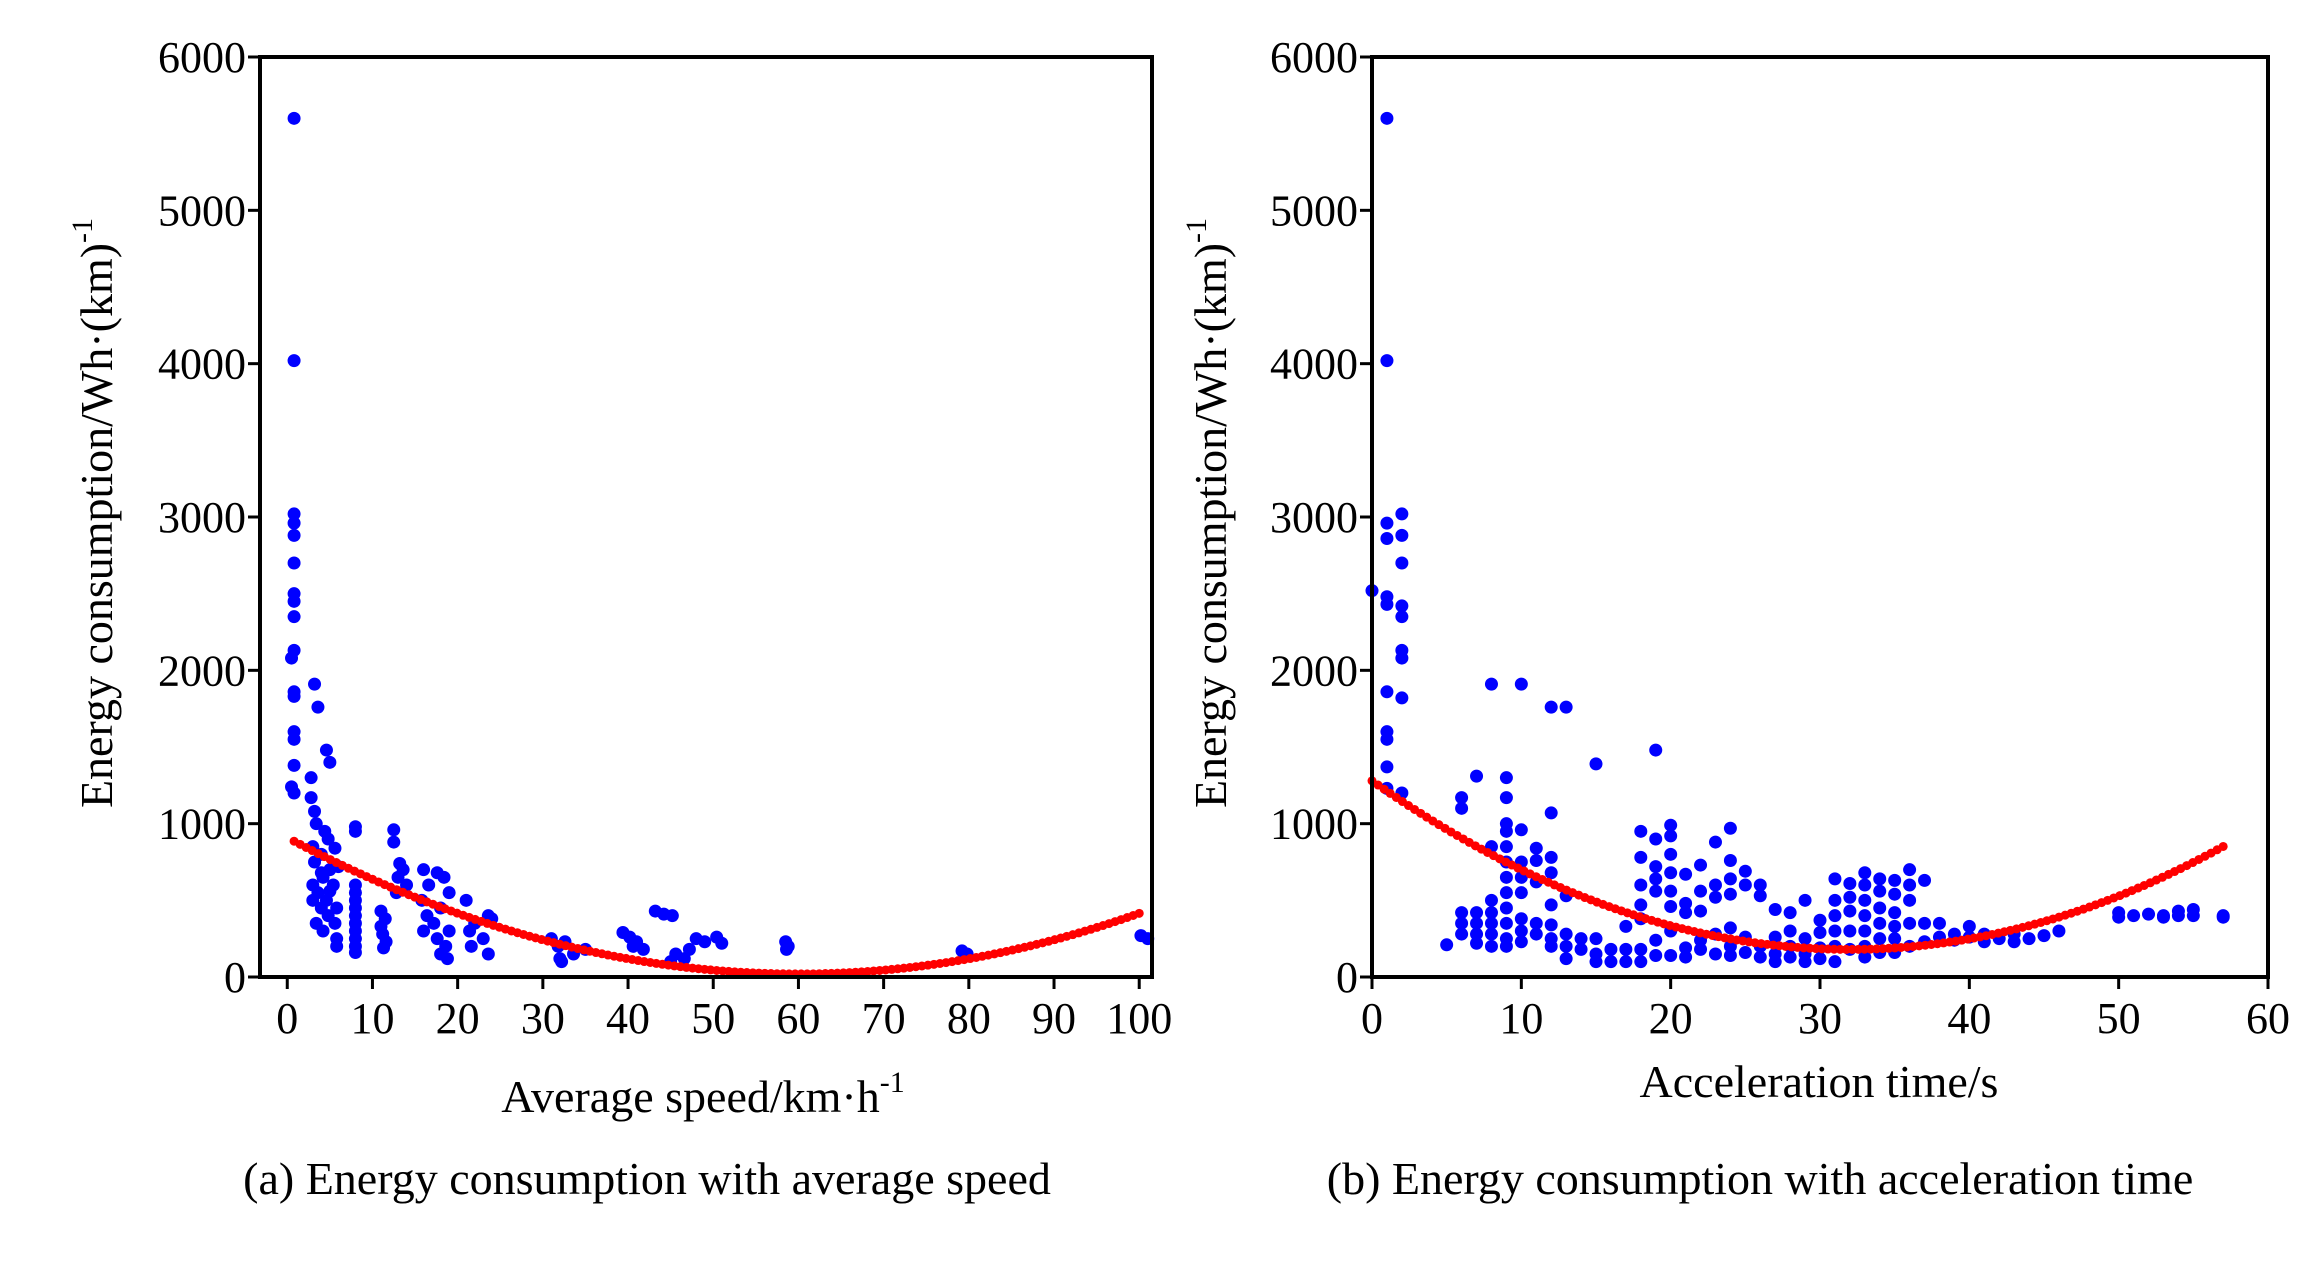 The height and width of the screenshot is (1261, 2319). What do you see at coordinates (1820, 1018) in the screenshot?
I see `x-tick-label: 30` at bounding box center [1820, 1018].